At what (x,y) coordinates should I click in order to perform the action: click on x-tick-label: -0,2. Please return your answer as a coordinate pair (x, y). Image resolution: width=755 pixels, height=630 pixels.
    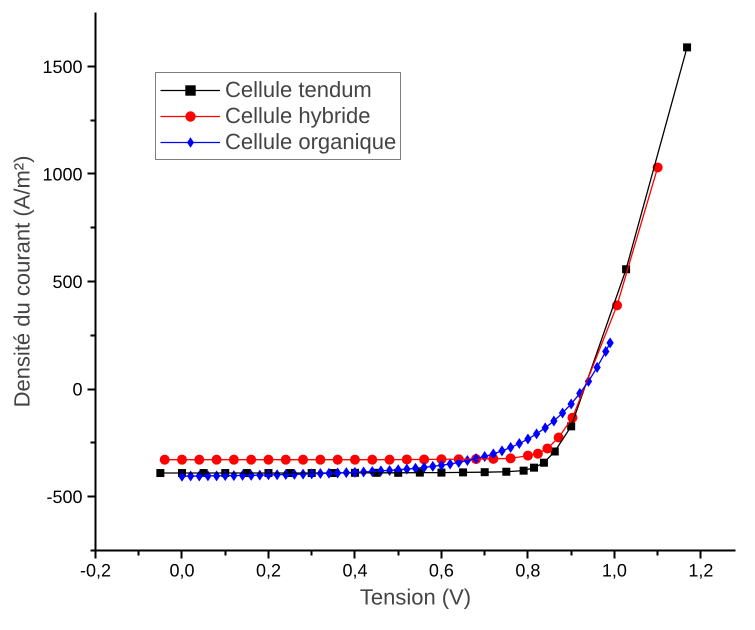
    Looking at the image, I should click on (96, 570).